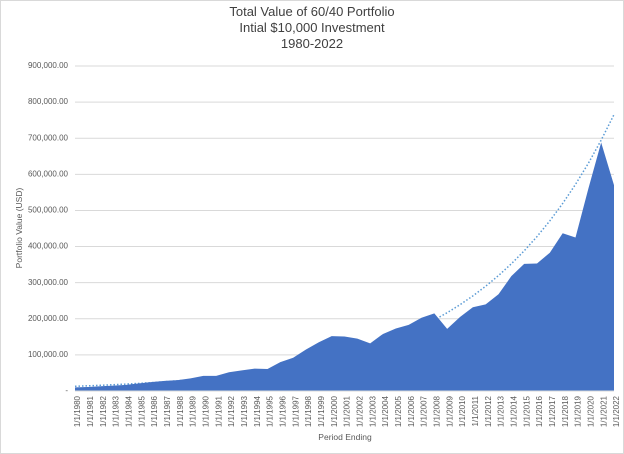  I want to click on x-tick-label: 1/1/1994, so click(257, 411).